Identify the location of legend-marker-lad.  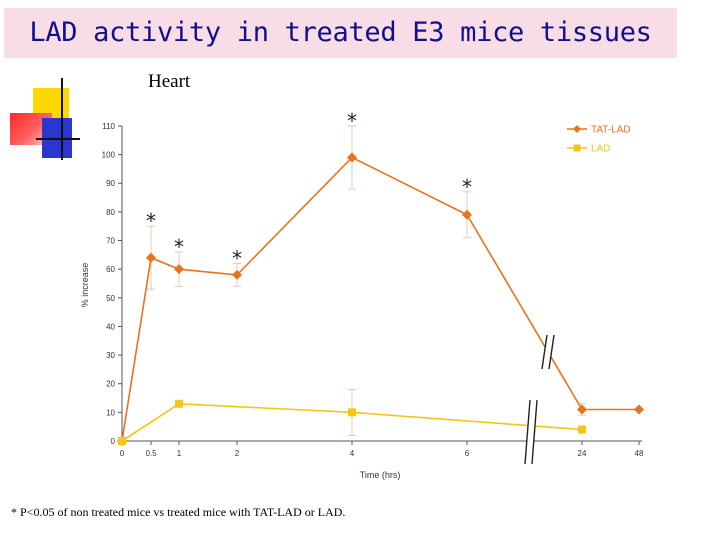
(577, 148).